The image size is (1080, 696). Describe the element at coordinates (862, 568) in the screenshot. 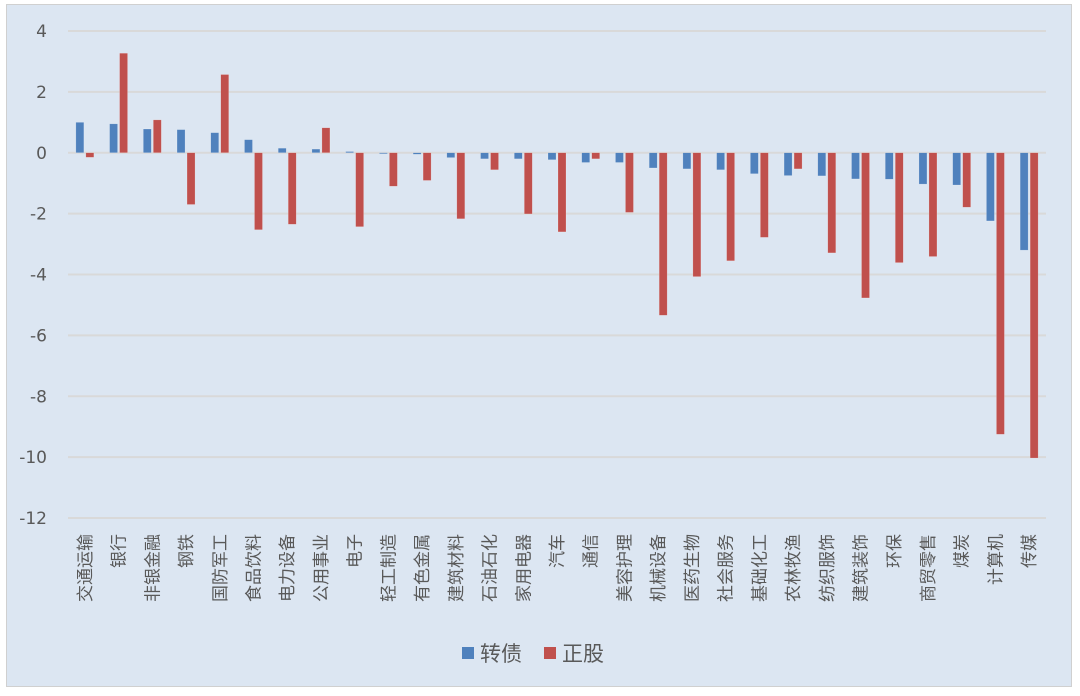

I see `x-category-label: 建筑装饰` at that location.